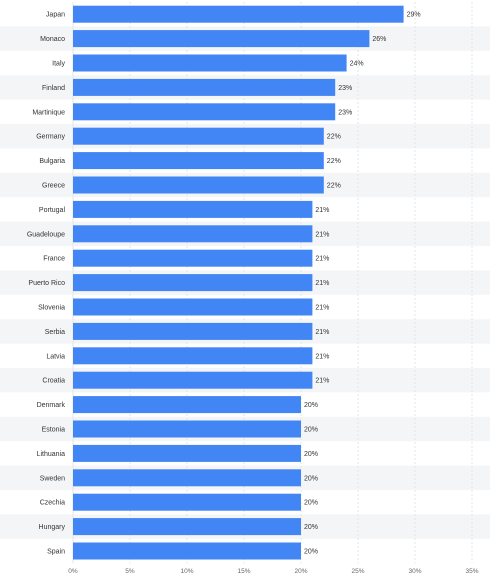  What do you see at coordinates (58, 64) in the screenshot?
I see `category-label: Italy` at bounding box center [58, 64].